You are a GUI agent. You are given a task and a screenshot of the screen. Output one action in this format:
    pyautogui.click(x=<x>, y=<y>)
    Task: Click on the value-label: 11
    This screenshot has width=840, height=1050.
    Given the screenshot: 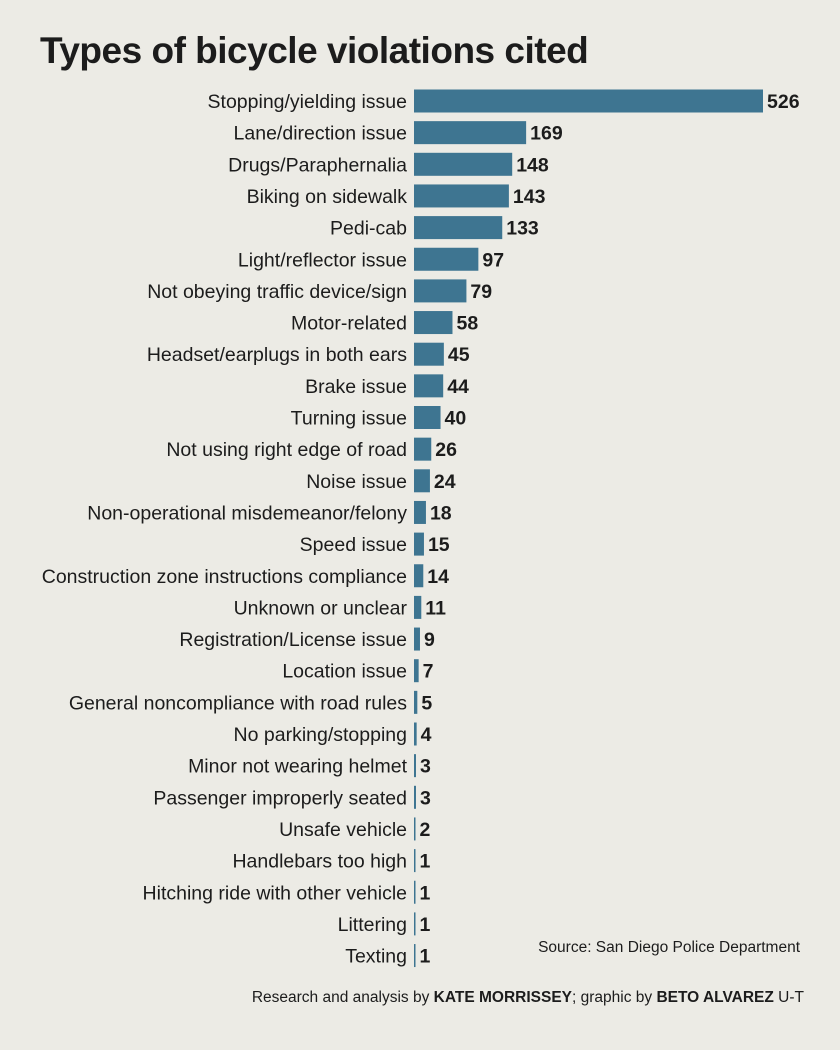 What is the action you would take?
    pyautogui.click(x=435, y=608)
    